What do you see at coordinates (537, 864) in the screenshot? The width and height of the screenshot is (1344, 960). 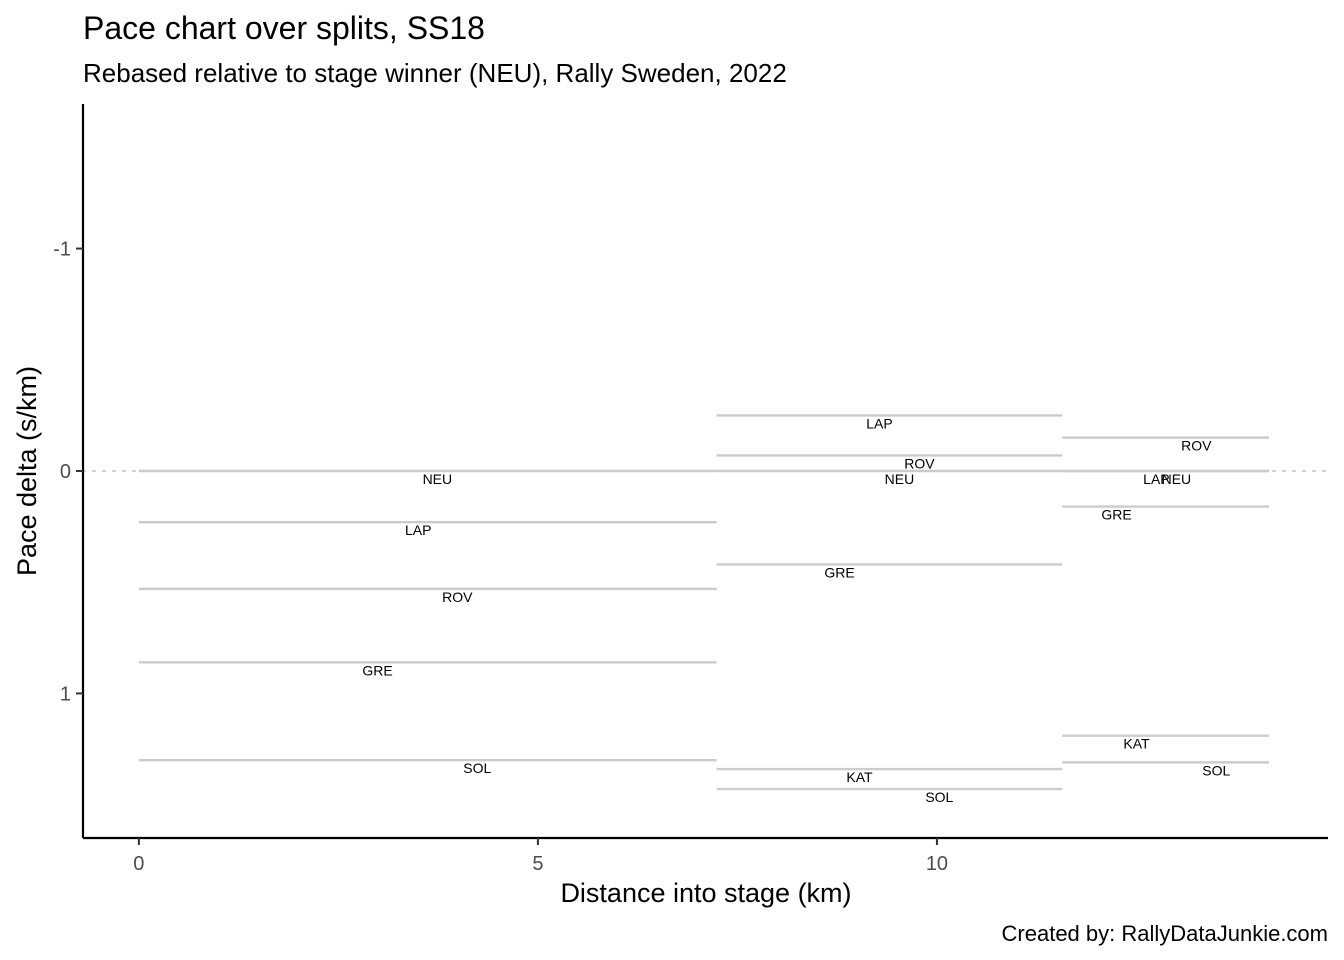 I see `x-tick-label: 5` at bounding box center [537, 864].